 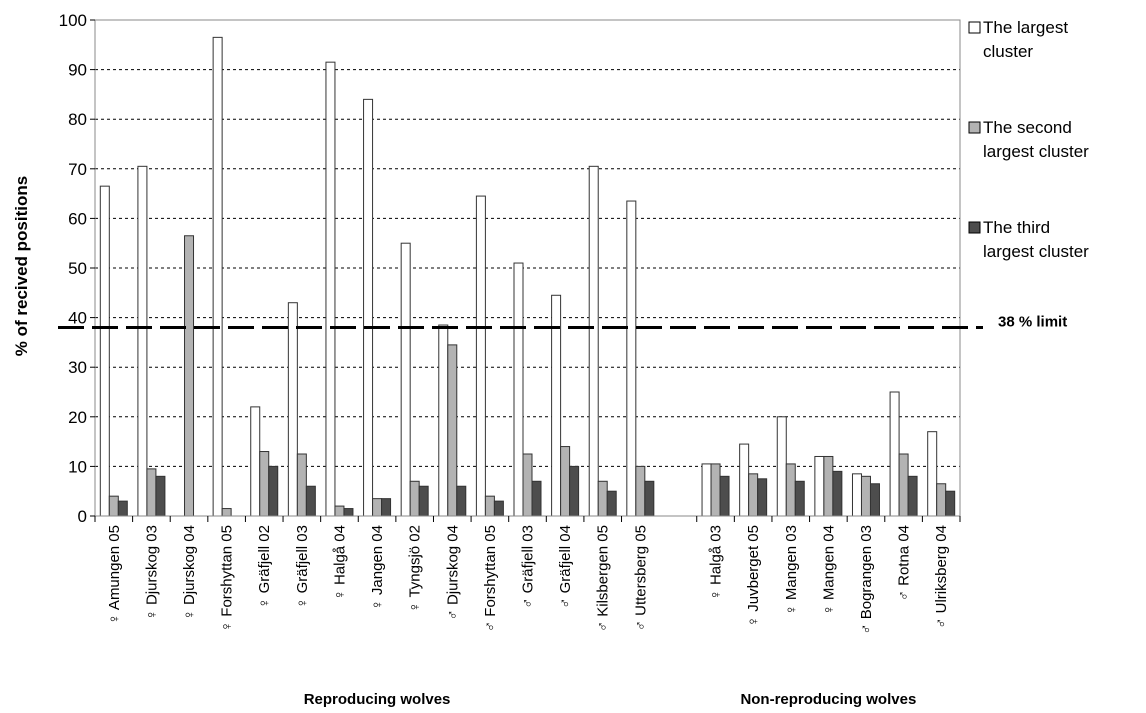 What do you see at coordinates (73, 20) in the screenshot?
I see `y-tick-label: 100` at bounding box center [73, 20].